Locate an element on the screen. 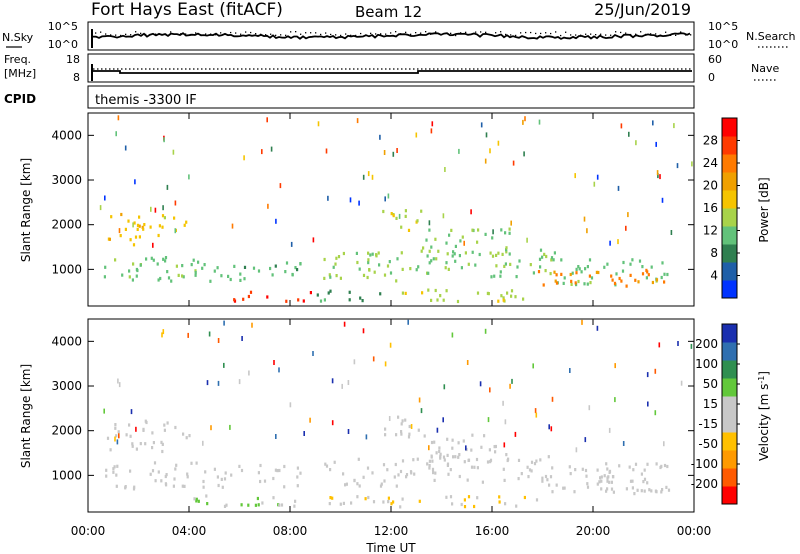 The image size is (800, 554). power-colorbar-segment is located at coordinates (729, 271).